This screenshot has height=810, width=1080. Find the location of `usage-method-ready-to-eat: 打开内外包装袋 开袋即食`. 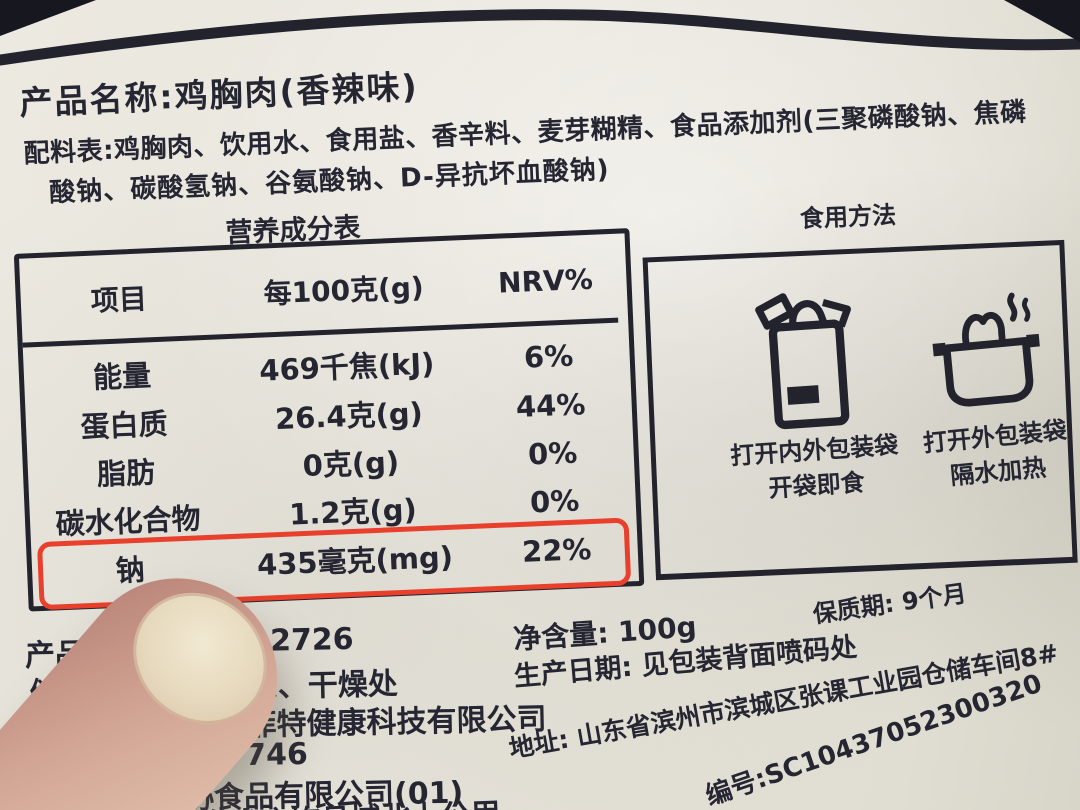

usage-method-ready-to-eat: 打开内外包装袋 开袋即食 is located at coordinates (810, 394).